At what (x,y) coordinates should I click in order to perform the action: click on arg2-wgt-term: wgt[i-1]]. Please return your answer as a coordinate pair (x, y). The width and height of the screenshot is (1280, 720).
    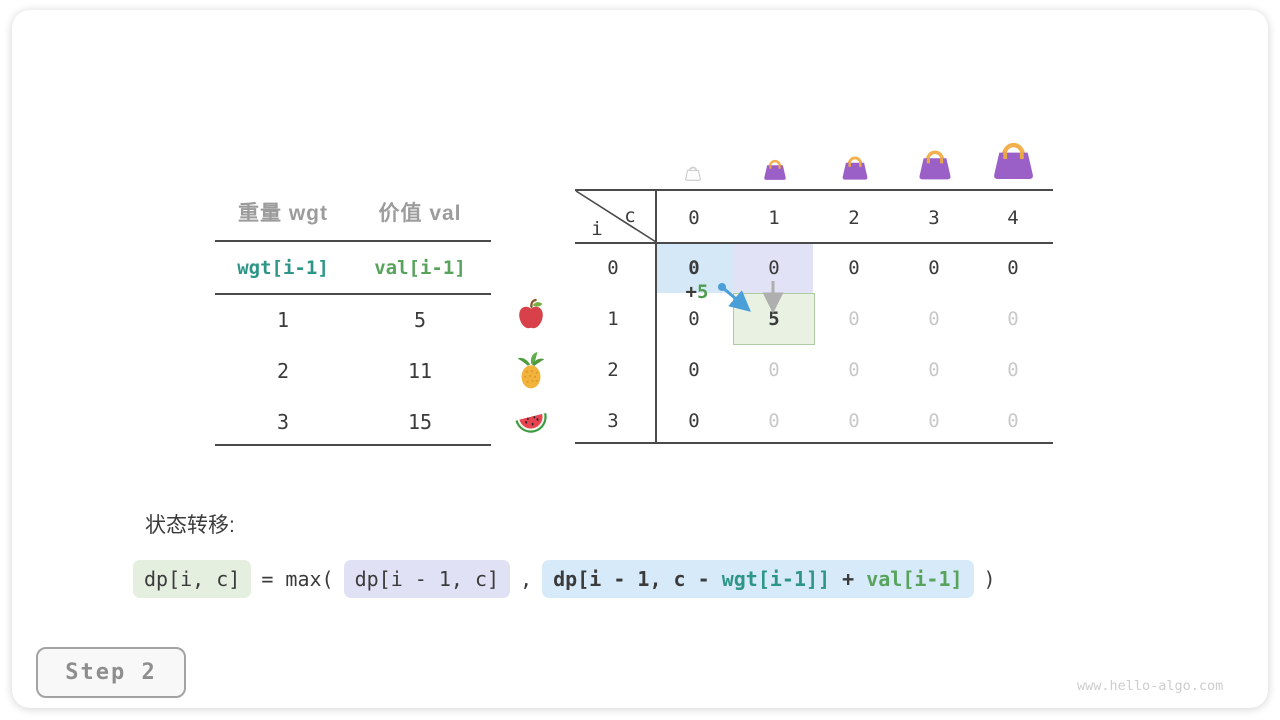
    Looking at the image, I should click on (776, 579).